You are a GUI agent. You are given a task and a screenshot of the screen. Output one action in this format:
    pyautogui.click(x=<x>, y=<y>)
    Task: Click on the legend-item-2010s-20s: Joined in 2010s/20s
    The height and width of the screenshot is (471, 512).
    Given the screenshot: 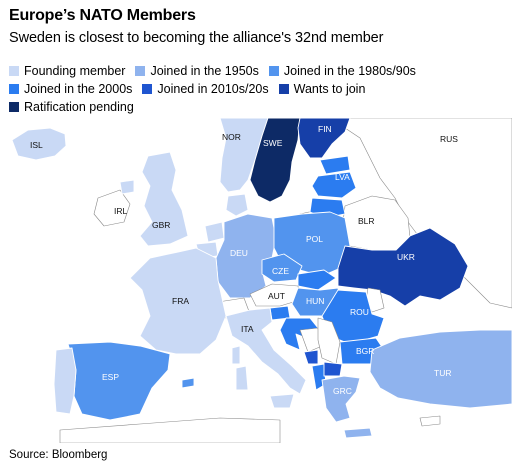 What is the action you would take?
    pyautogui.click(x=205, y=89)
    